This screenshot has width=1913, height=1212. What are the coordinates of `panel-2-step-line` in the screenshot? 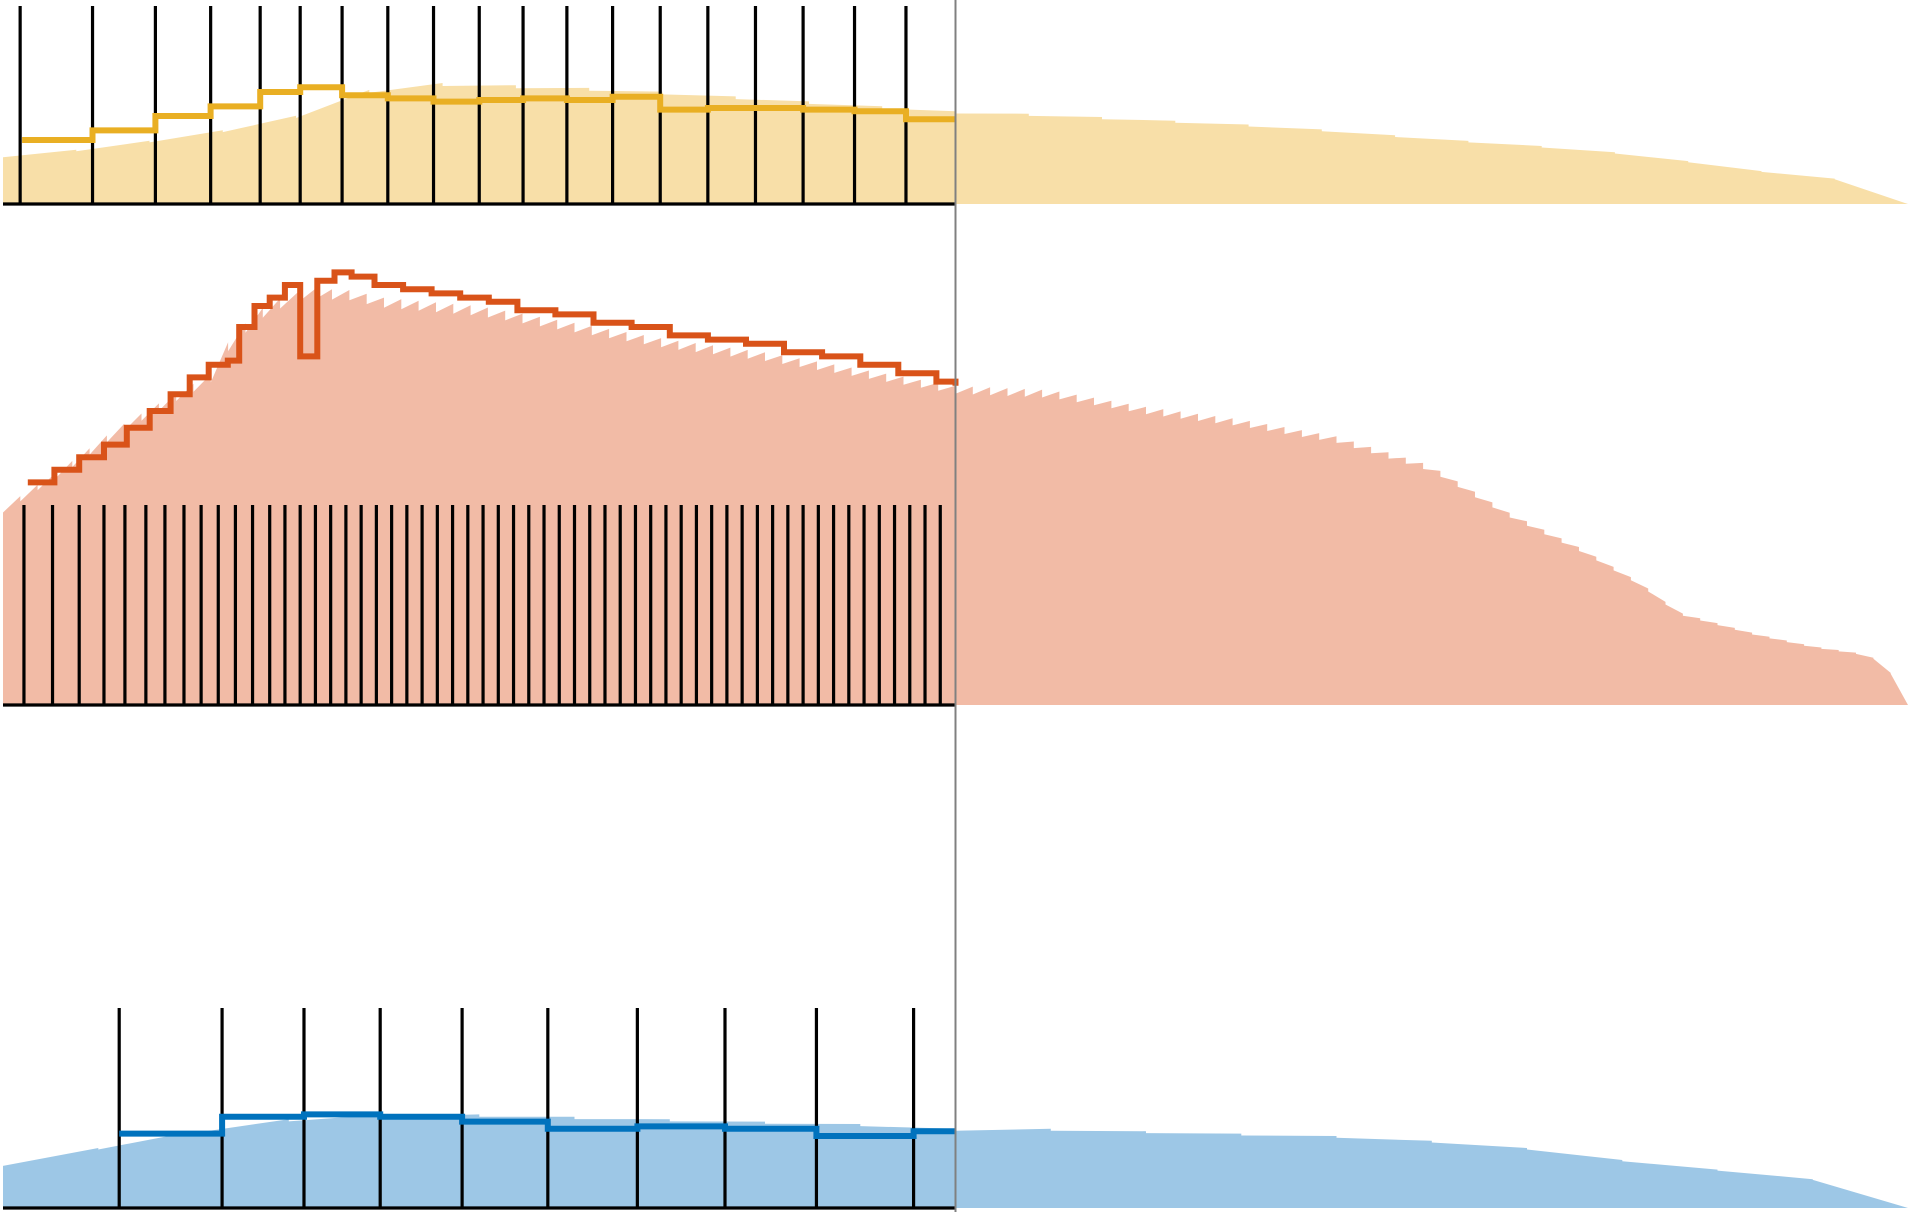 It's located at (493, 377).